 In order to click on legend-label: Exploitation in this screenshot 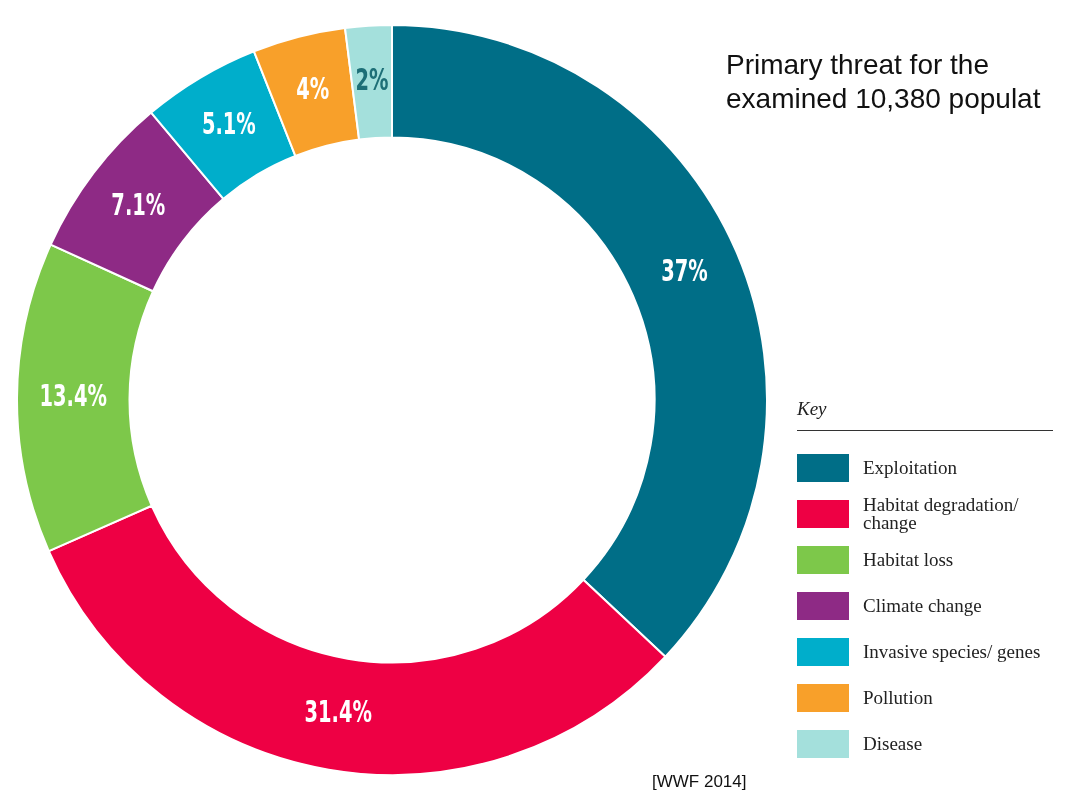, I will do `click(910, 467)`.